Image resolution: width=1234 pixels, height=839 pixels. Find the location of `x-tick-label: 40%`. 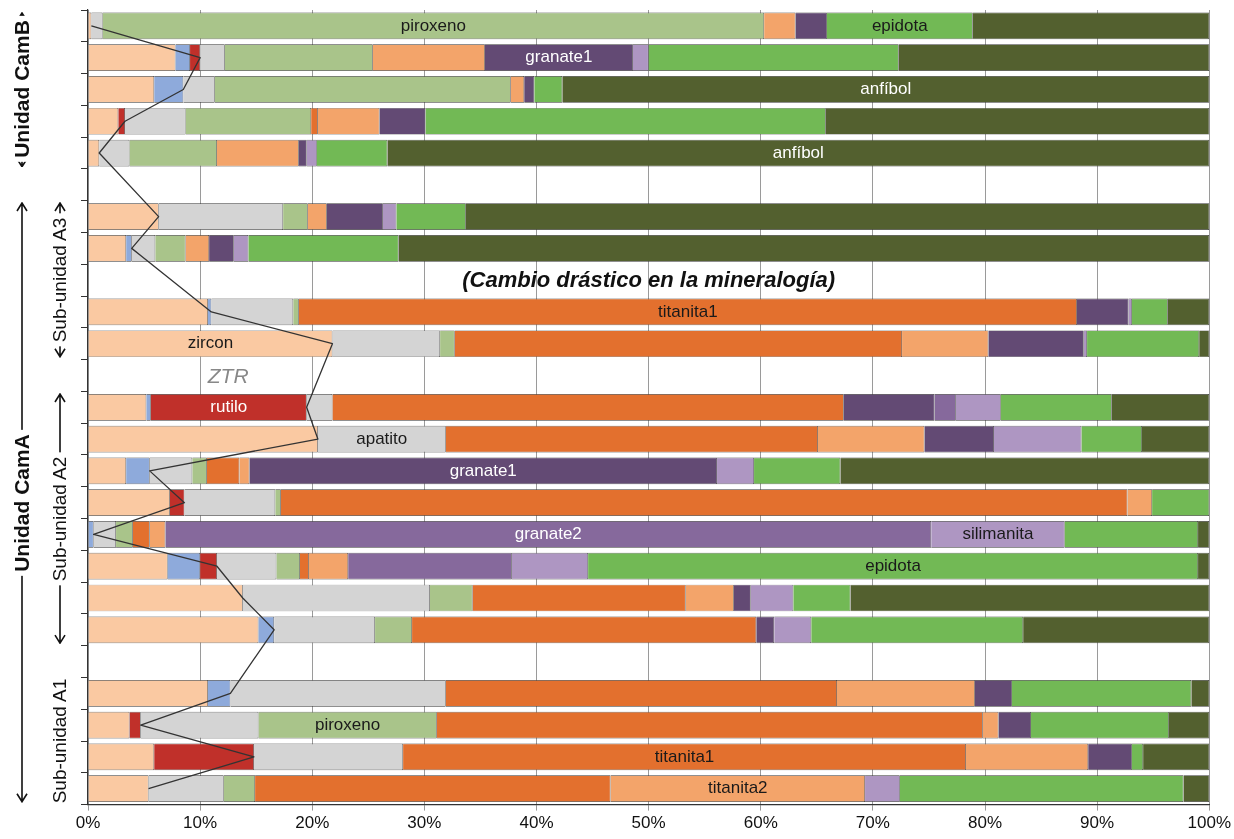

x-tick-label: 40% is located at coordinates (536, 823).